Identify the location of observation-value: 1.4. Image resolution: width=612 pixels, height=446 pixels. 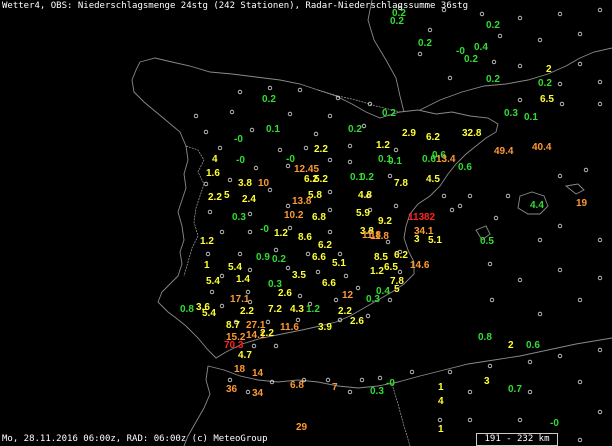
(243, 279).